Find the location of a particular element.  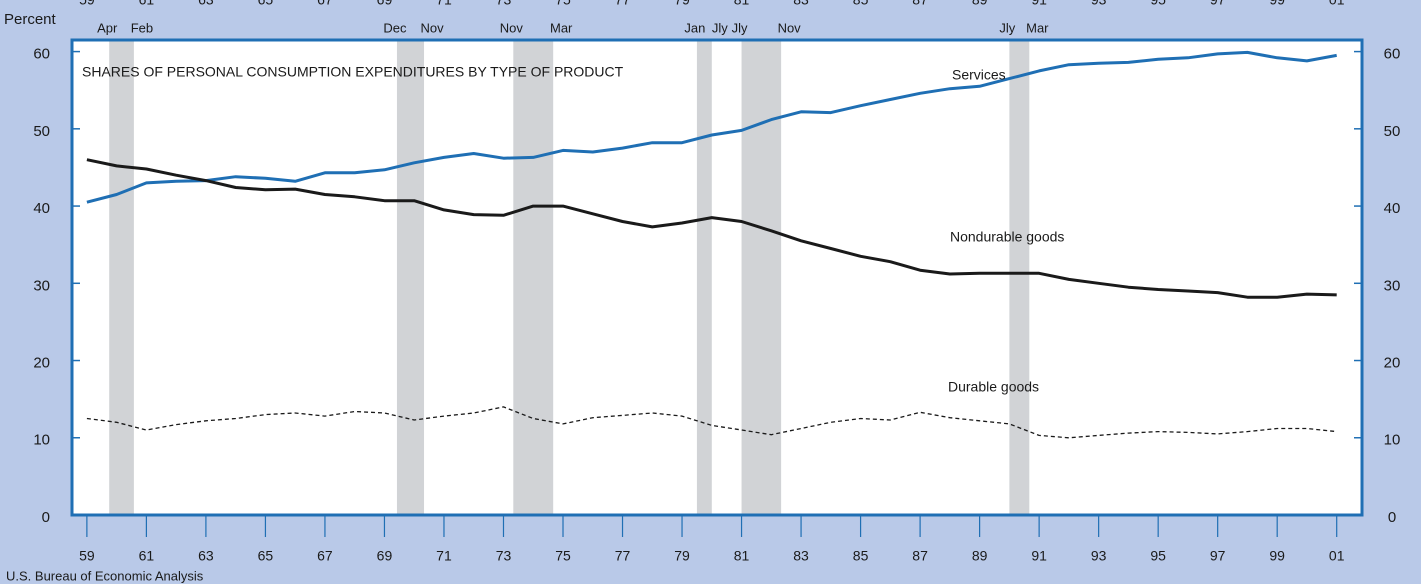

y2-tick-label: 10 is located at coordinates (1392, 440).